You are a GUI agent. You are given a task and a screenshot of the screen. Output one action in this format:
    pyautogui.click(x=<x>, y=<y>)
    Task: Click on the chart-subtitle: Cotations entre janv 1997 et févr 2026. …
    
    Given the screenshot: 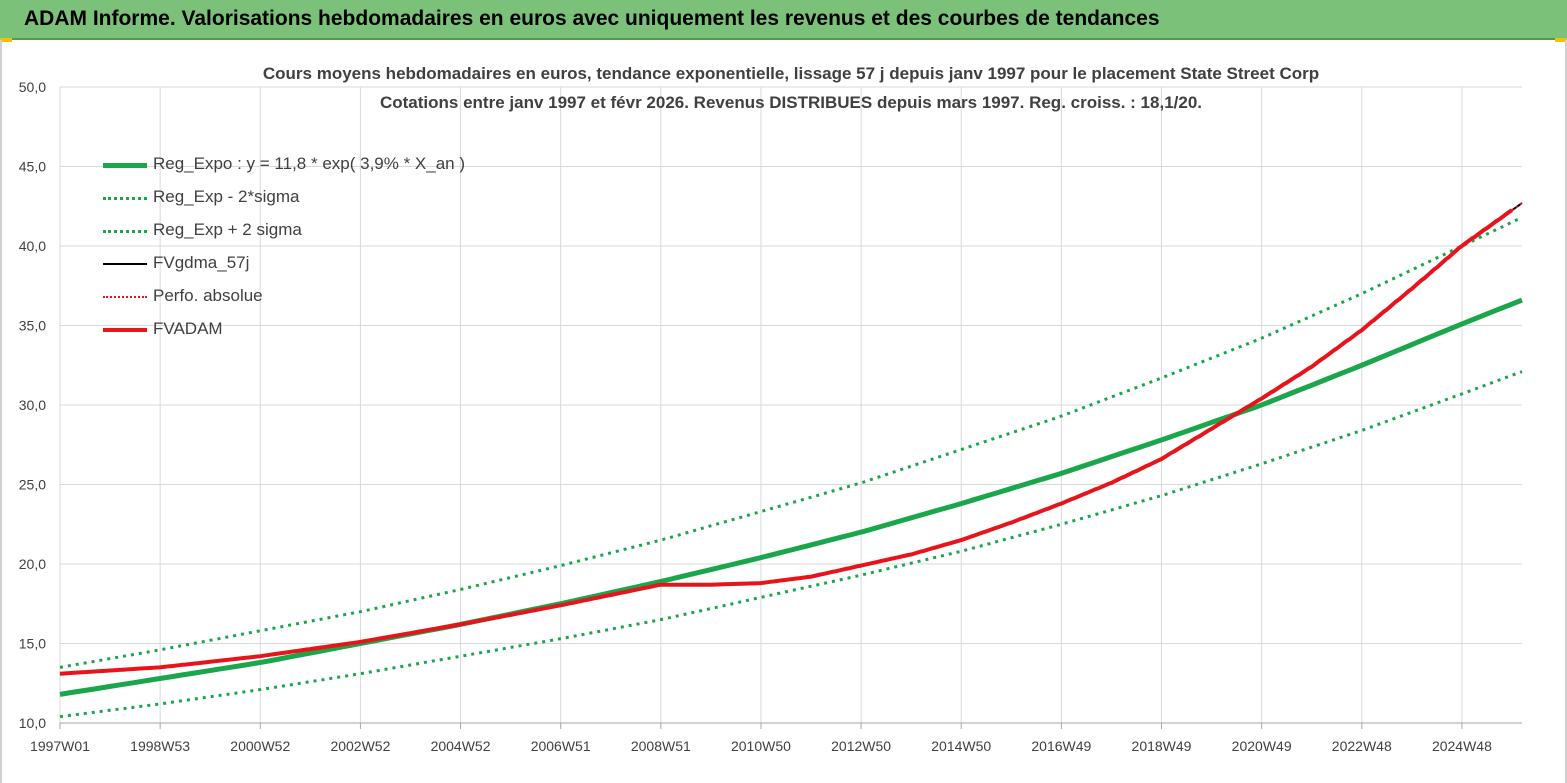 What is the action you would take?
    pyautogui.click(x=791, y=102)
    